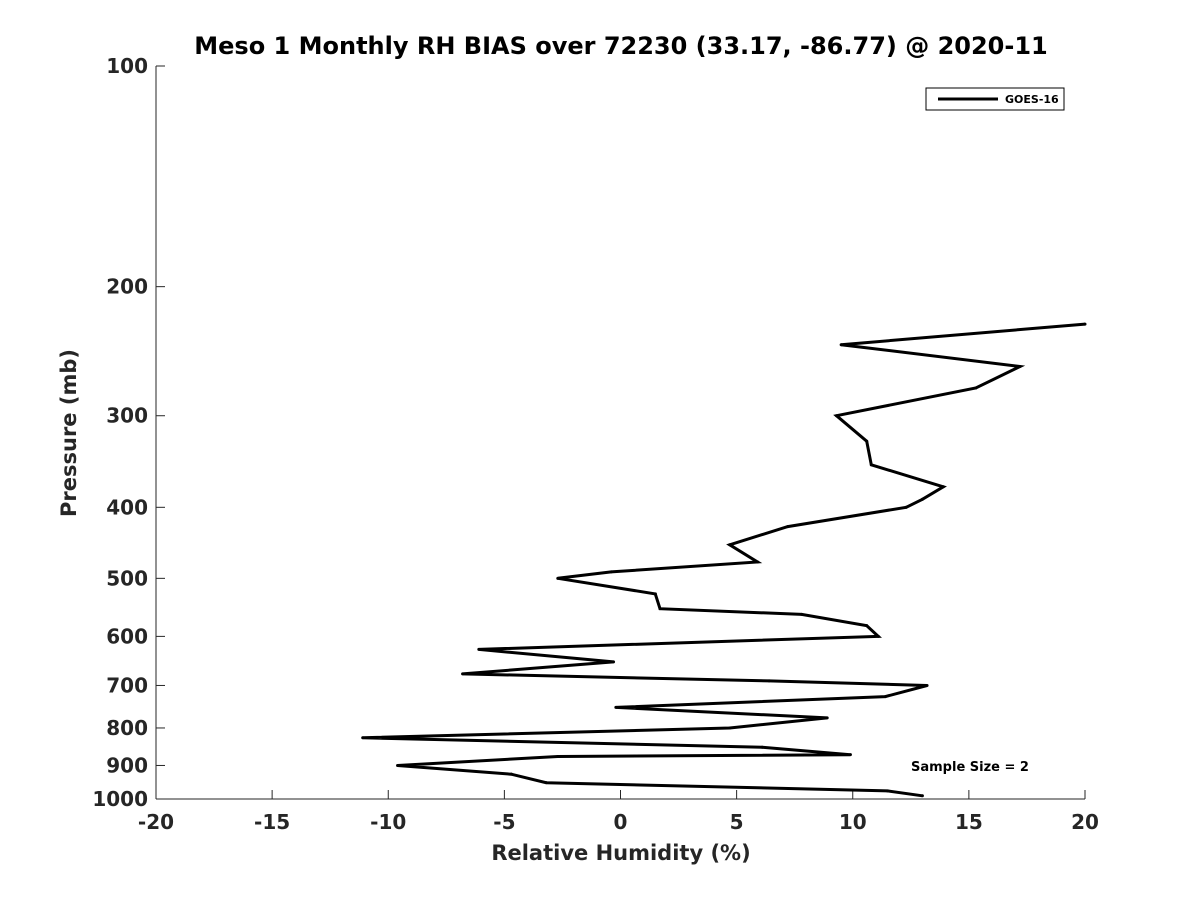 Image resolution: width=1200 pixels, height=905 pixels. What do you see at coordinates (127, 728) in the screenshot?
I see `y-tick-label: 800` at bounding box center [127, 728].